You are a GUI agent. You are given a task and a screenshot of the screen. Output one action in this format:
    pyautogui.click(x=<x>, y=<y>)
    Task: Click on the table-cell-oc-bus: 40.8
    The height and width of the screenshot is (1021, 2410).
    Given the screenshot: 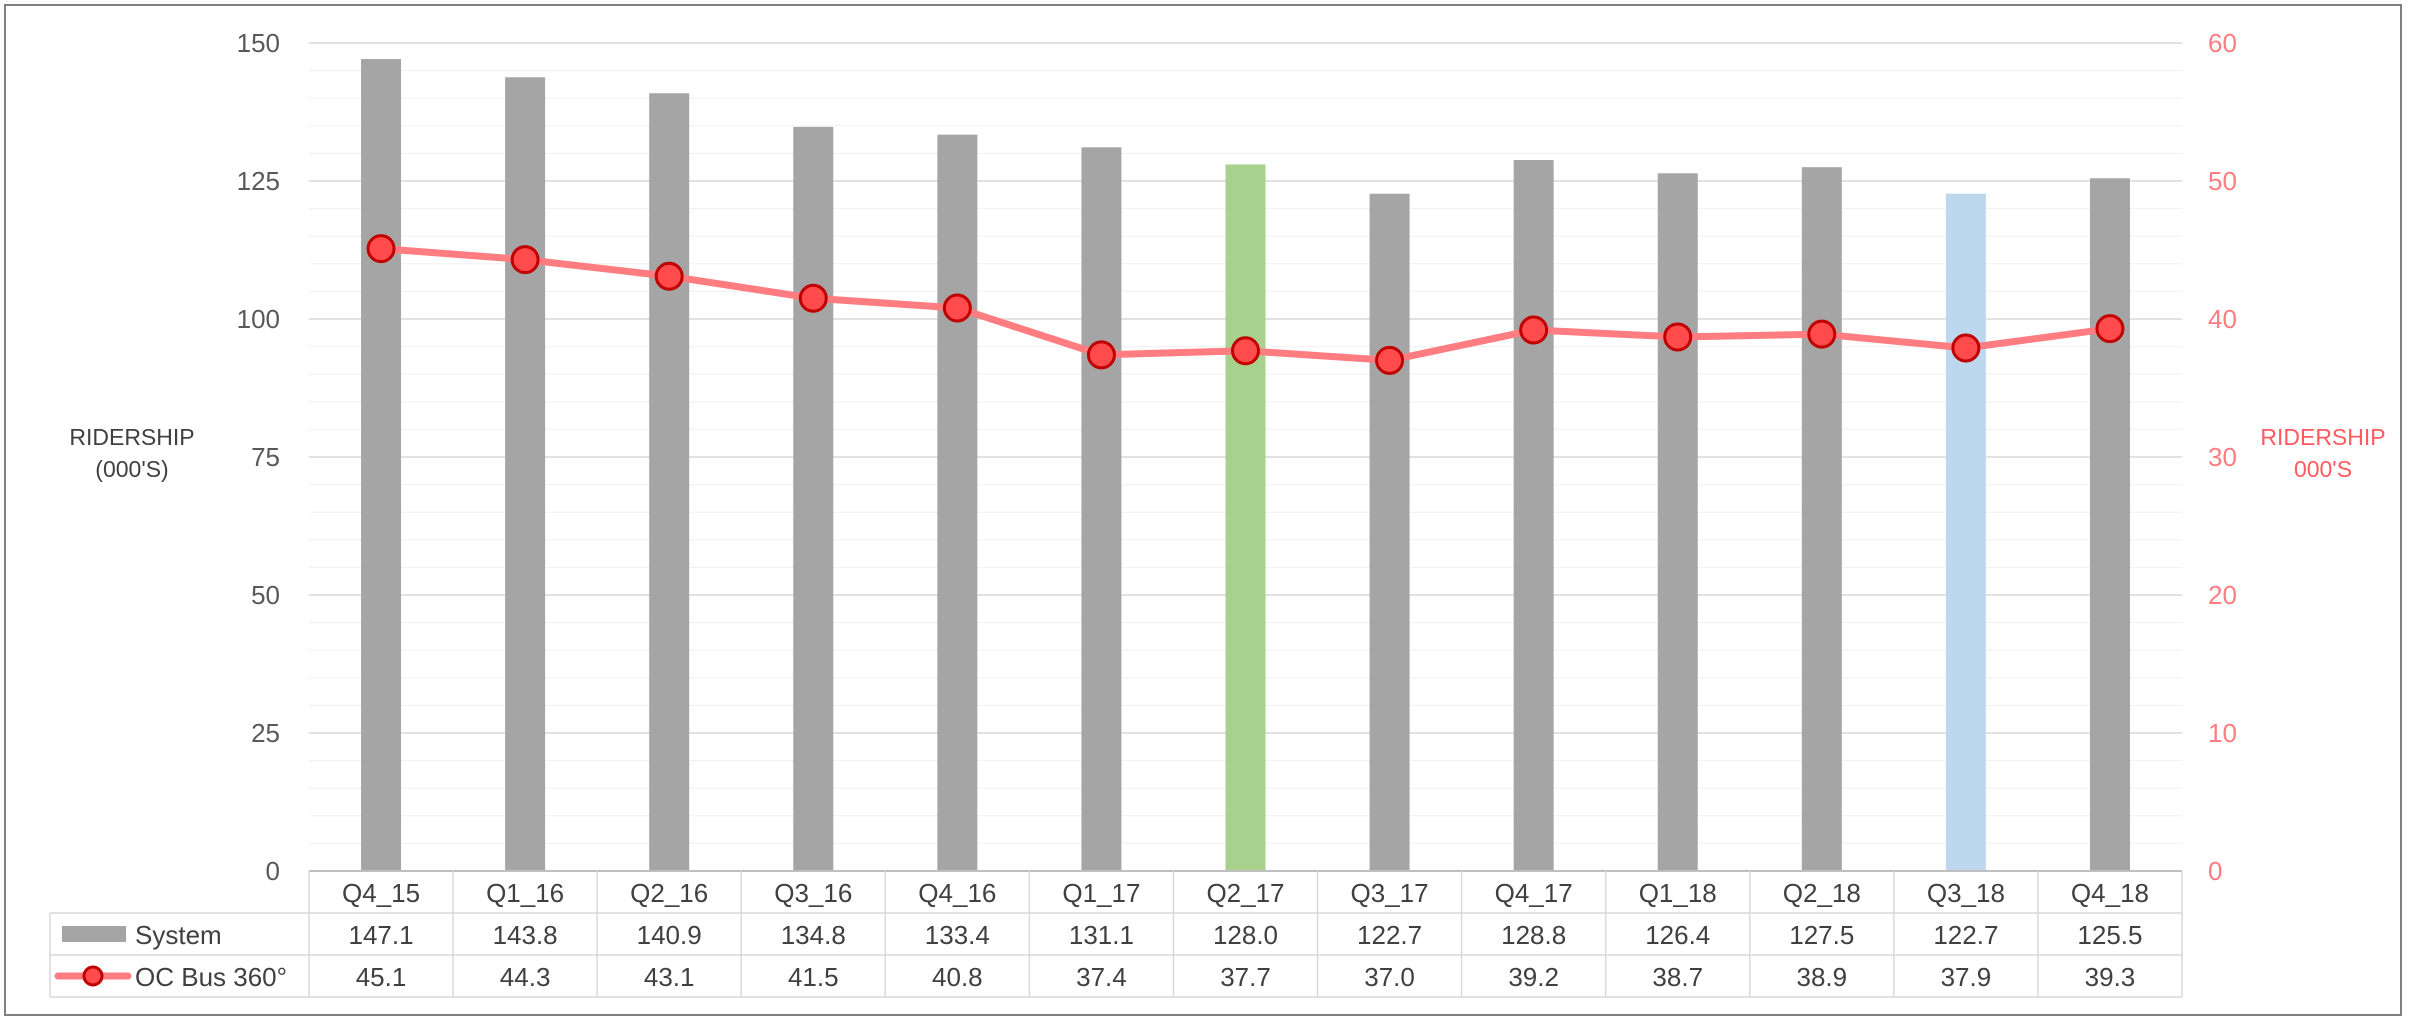 What is the action you would take?
    pyautogui.click(x=957, y=977)
    